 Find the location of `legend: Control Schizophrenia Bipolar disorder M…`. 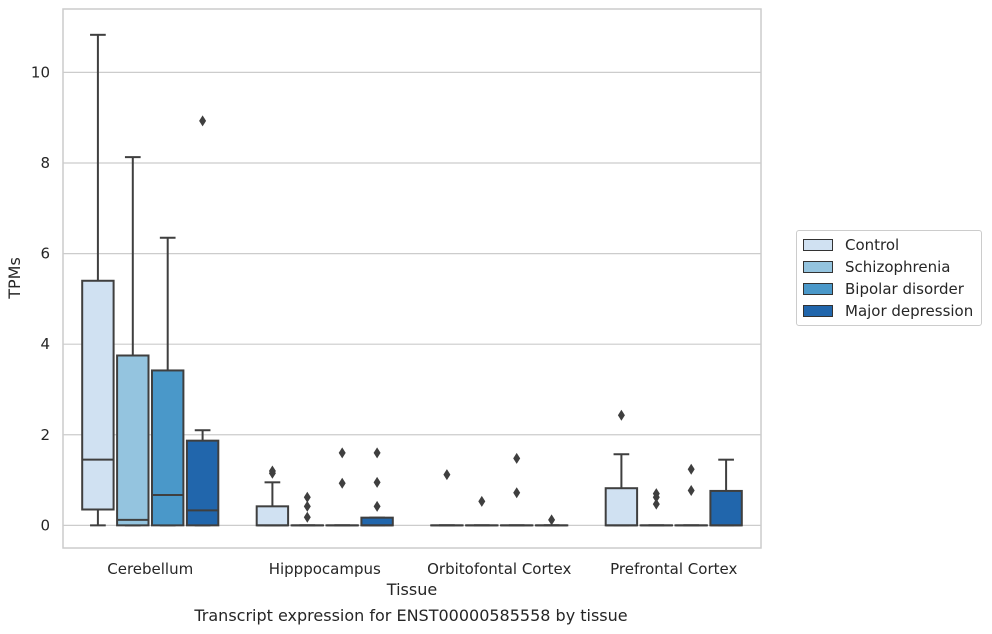

legend: Control Schizophrenia Bipolar disorder M… is located at coordinates (889, 278).